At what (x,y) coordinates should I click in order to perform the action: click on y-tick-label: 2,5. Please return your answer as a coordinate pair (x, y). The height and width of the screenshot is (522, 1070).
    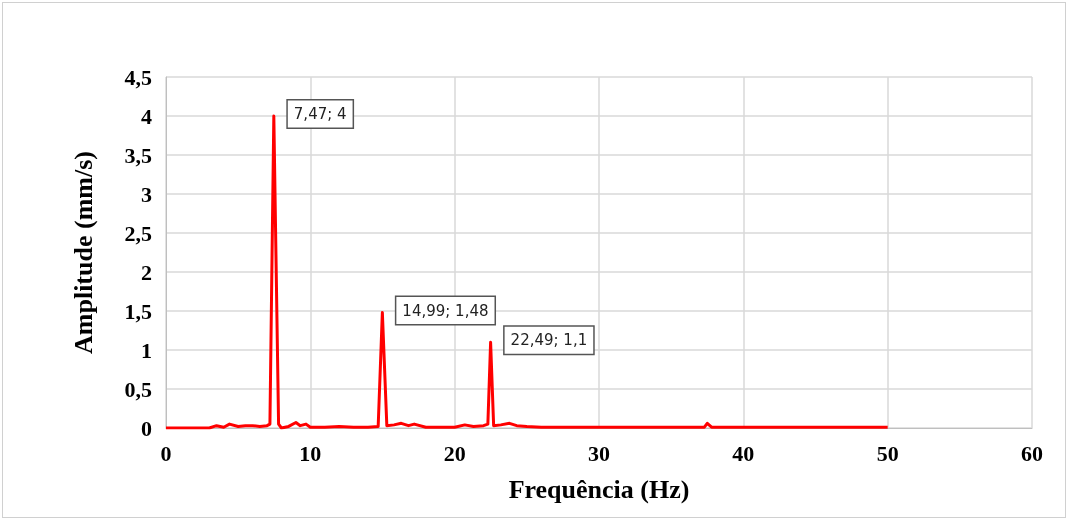
    Looking at the image, I should click on (138, 233).